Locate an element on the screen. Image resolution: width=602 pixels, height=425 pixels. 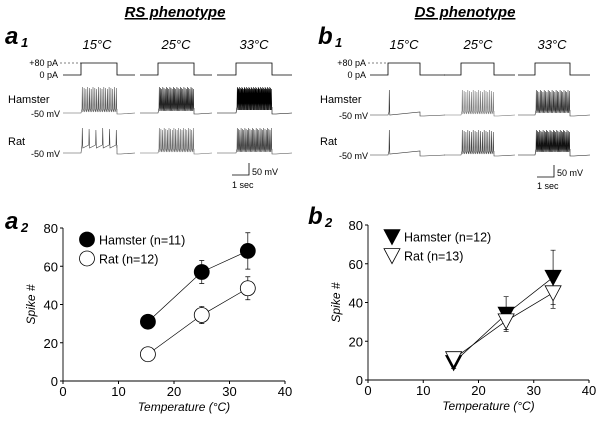
panel-label-b1: b is located at coordinates (325, 36).